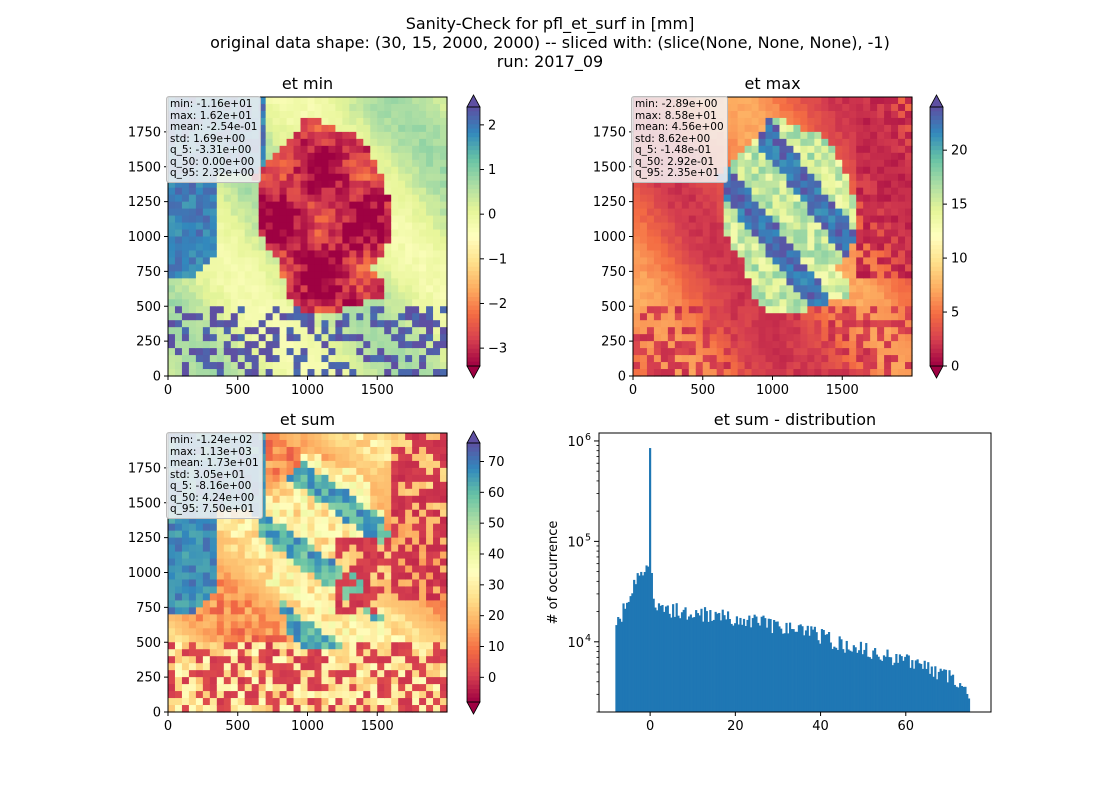  What do you see at coordinates (144, 573) in the screenshot?
I see `y-tick-label: 1000` at bounding box center [144, 573].